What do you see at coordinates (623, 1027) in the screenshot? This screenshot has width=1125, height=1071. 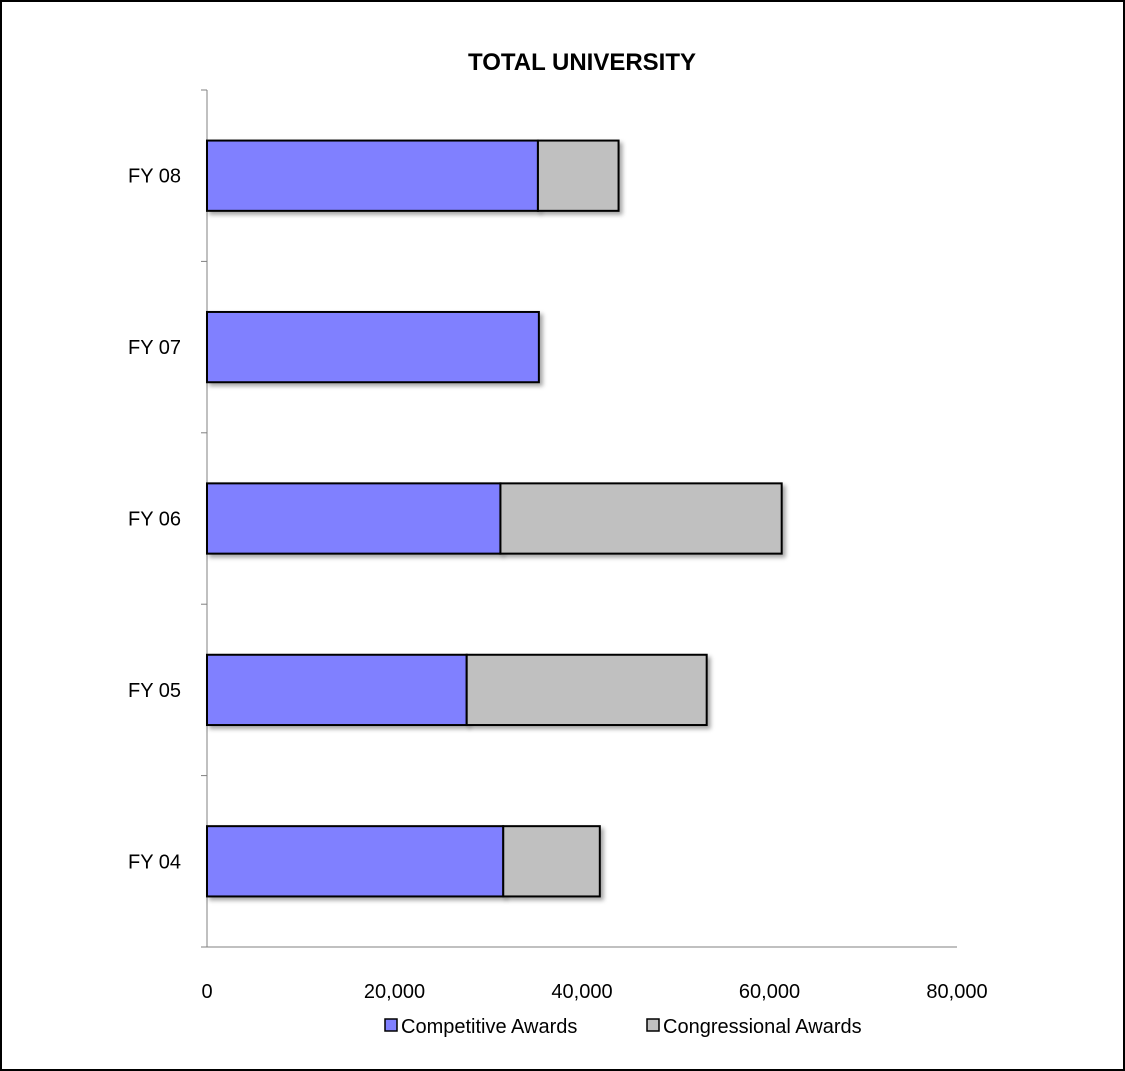 I see `legend: Competitive Awards Congressional Awards` at bounding box center [623, 1027].